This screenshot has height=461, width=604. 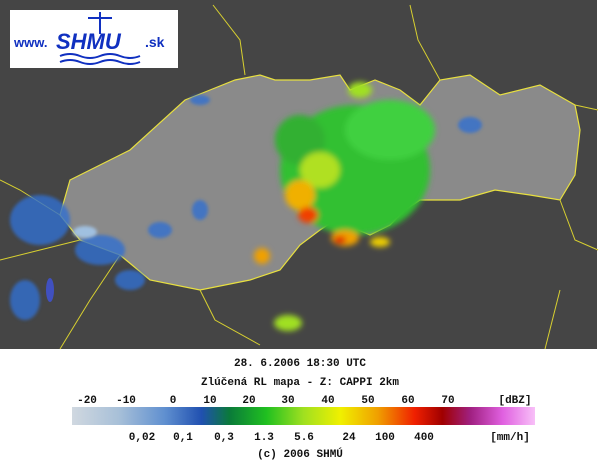 I want to click on rain-label: 400, so click(x=424, y=438).